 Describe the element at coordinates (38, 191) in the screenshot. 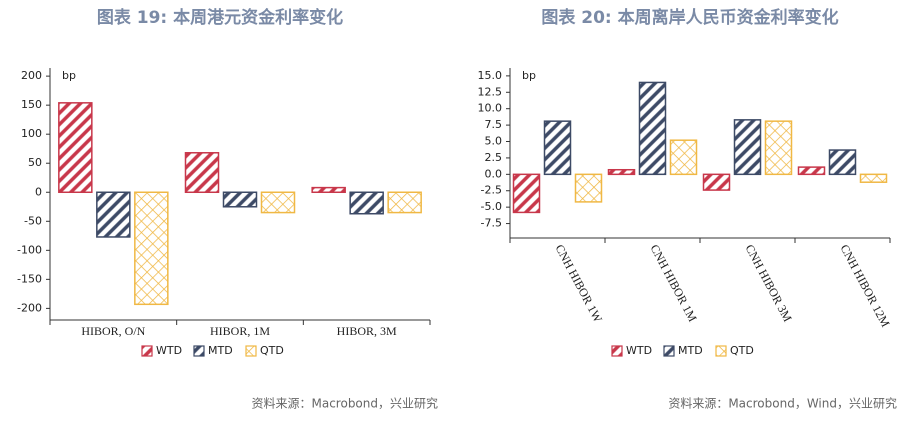

I see `y-tick-label: 0` at that location.